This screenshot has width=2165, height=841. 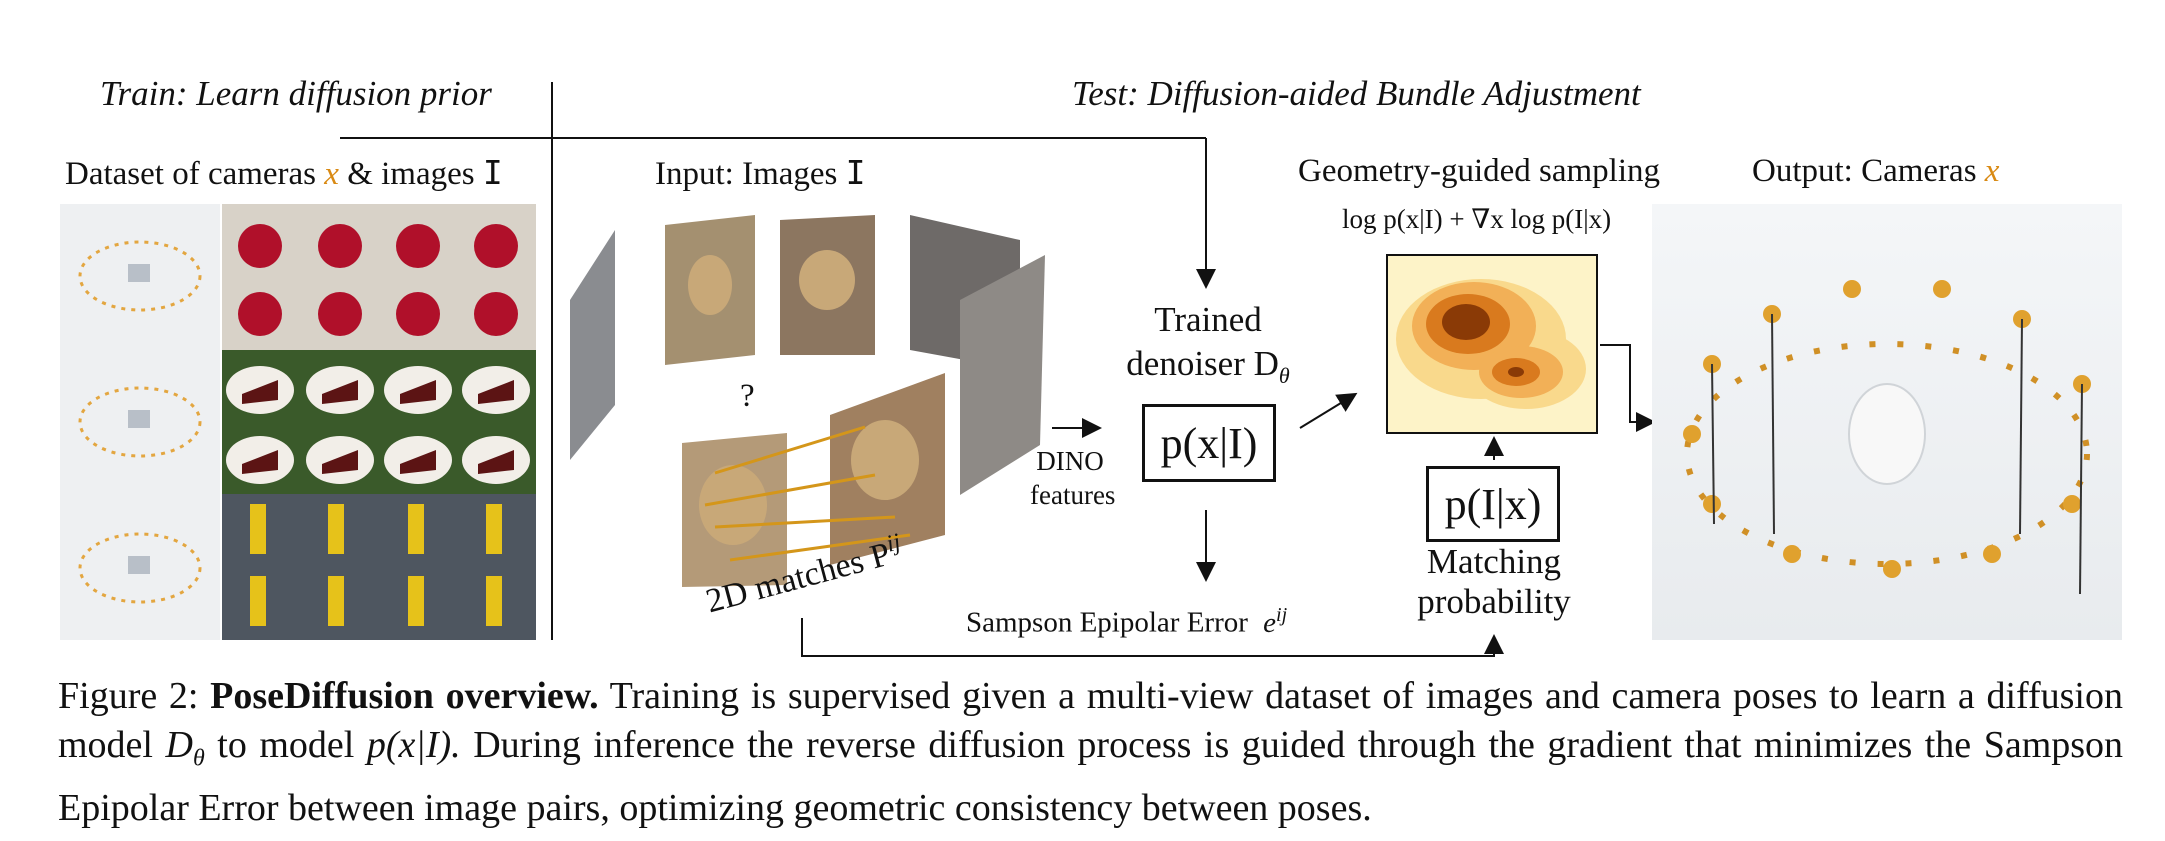 I want to click on match-lines, so click(x=807, y=493).